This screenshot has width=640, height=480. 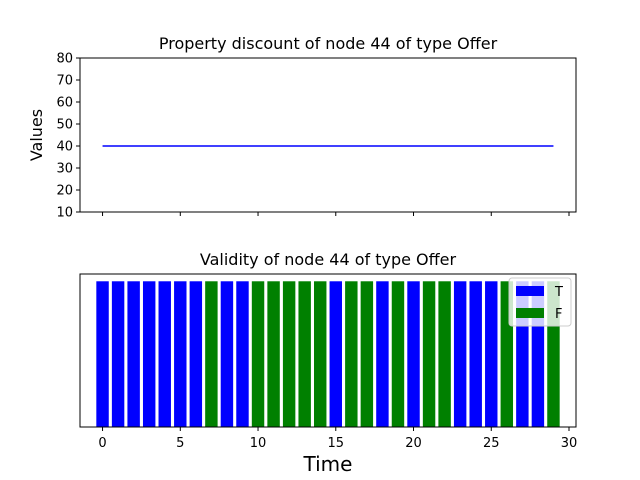 I want to click on x-tick-label: 30, so click(x=569, y=443).